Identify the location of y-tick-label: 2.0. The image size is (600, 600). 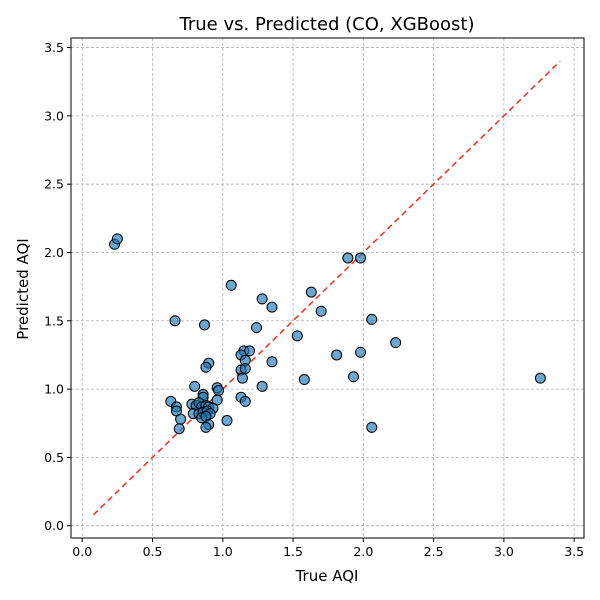
(54, 252).